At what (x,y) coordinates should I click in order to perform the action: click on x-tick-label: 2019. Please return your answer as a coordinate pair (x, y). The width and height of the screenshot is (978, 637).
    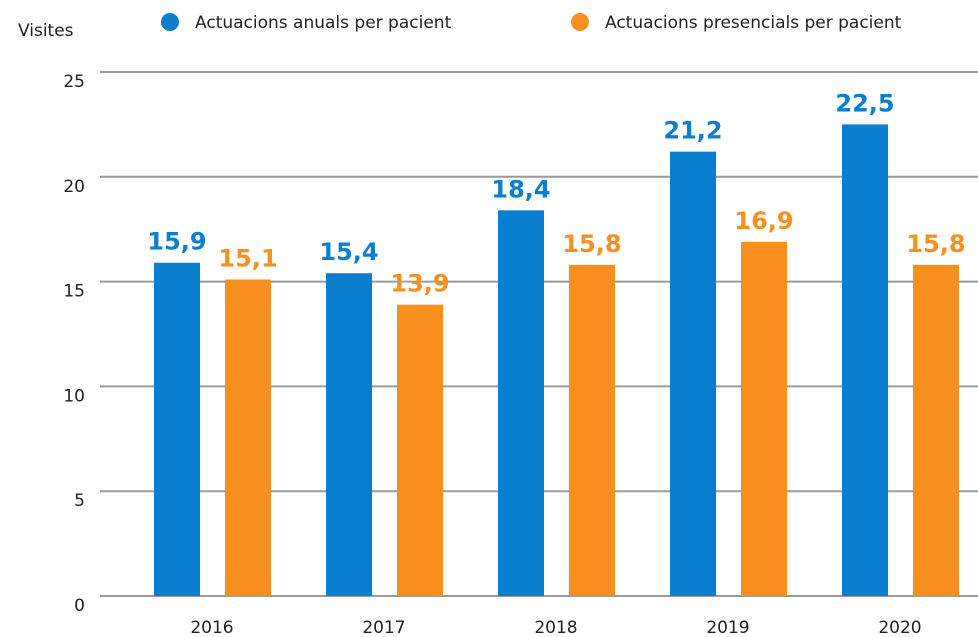
    Looking at the image, I should click on (727, 627).